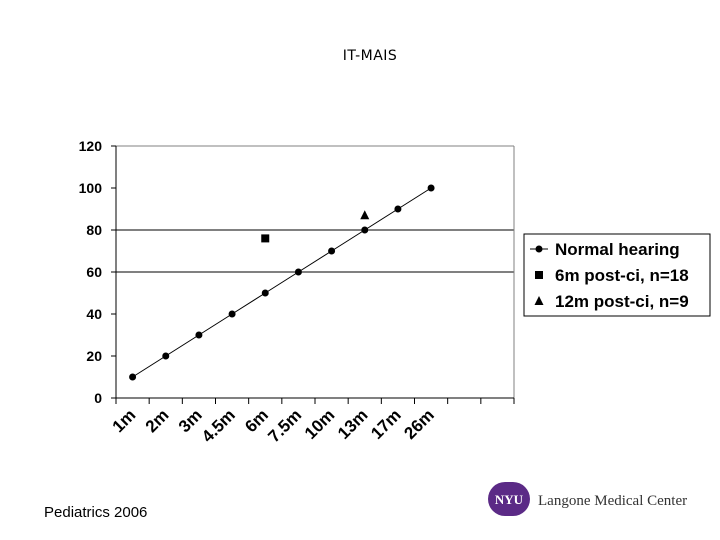 The height and width of the screenshot is (540, 720). Describe the element at coordinates (385, 423) in the screenshot. I see `x-tick-label: 17m` at that location.